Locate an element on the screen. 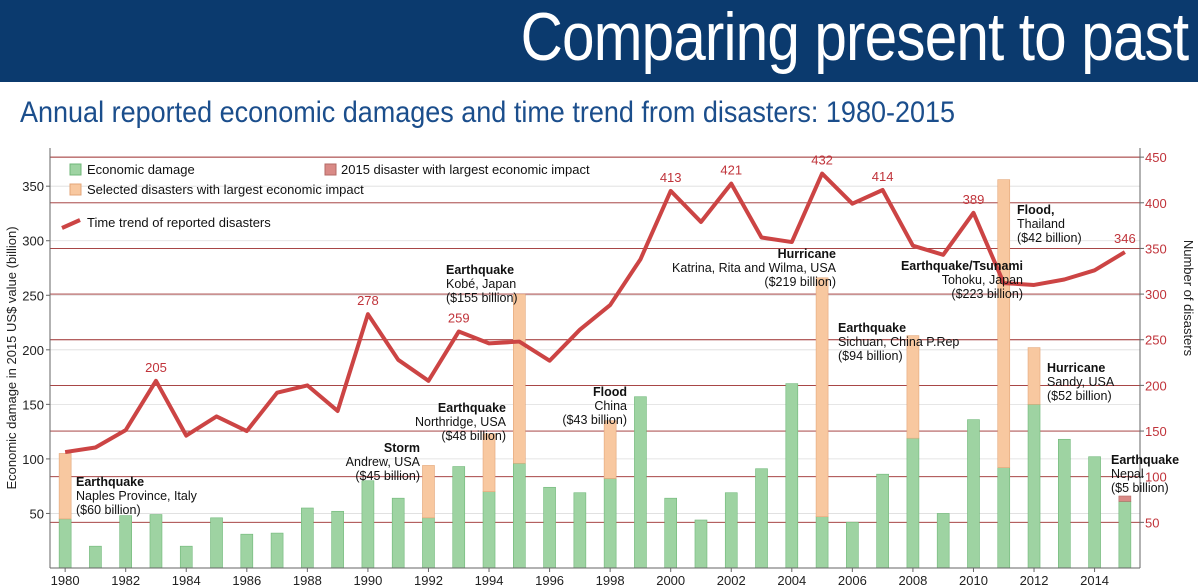 The height and width of the screenshot is (588, 1198). right-tick-label: 400 is located at coordinates (1156, 203).